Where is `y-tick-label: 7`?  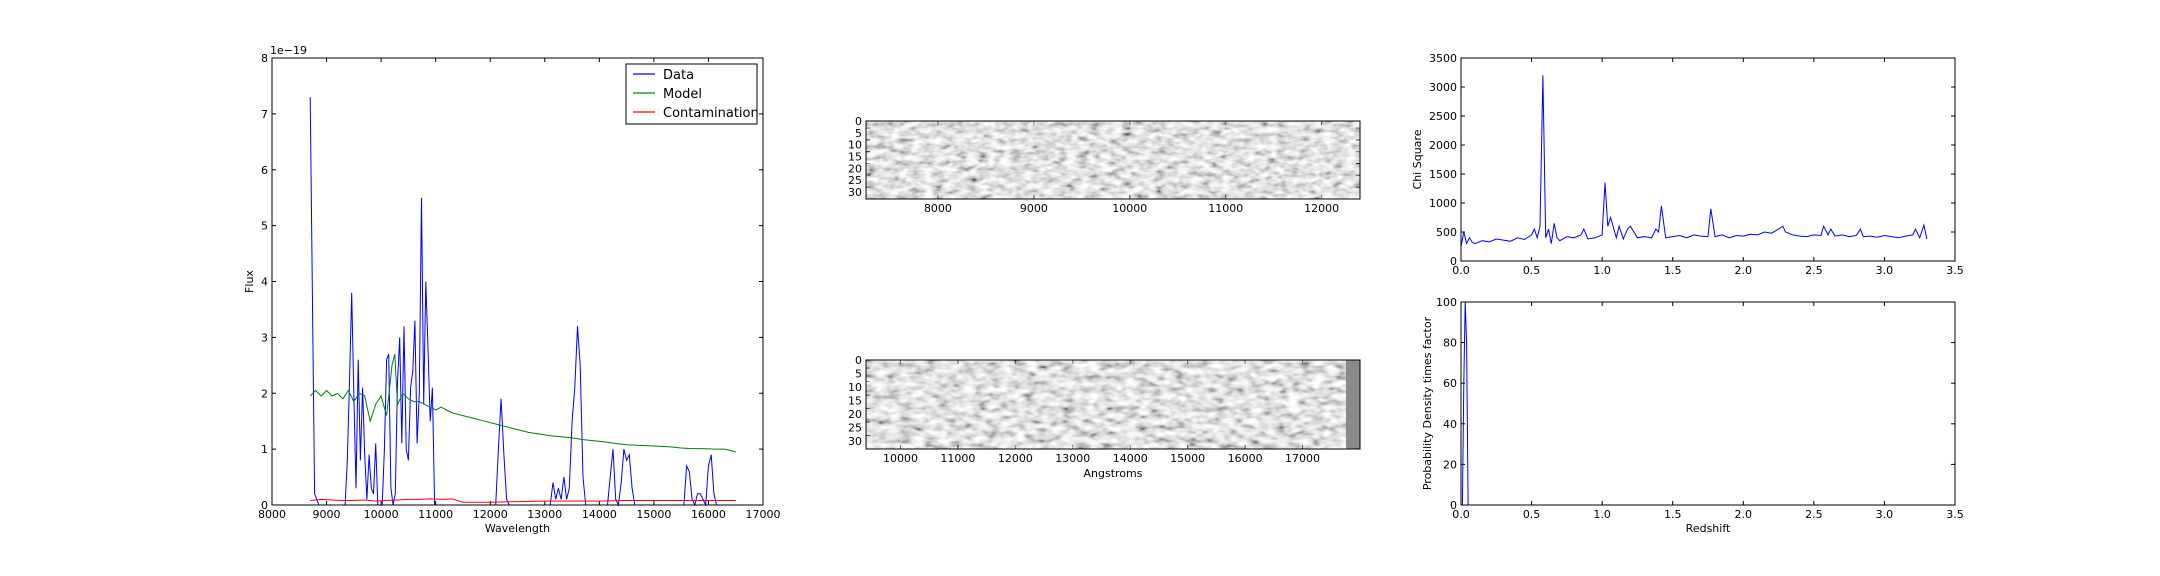
y-tick-label: 7 is located at coordinates (264, 114).